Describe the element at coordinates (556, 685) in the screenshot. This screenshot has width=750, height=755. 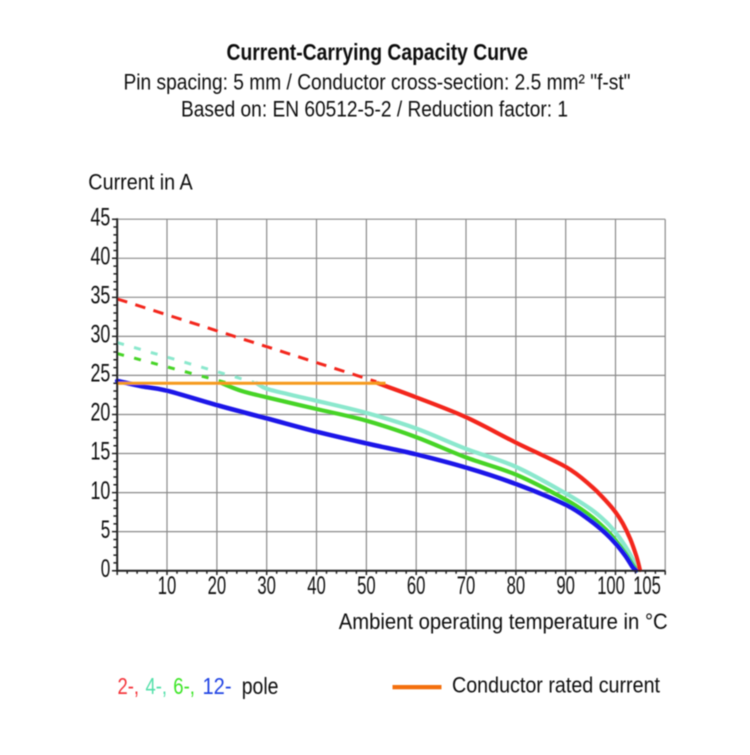
I see `svg-text: Conductor rated current` at that location.